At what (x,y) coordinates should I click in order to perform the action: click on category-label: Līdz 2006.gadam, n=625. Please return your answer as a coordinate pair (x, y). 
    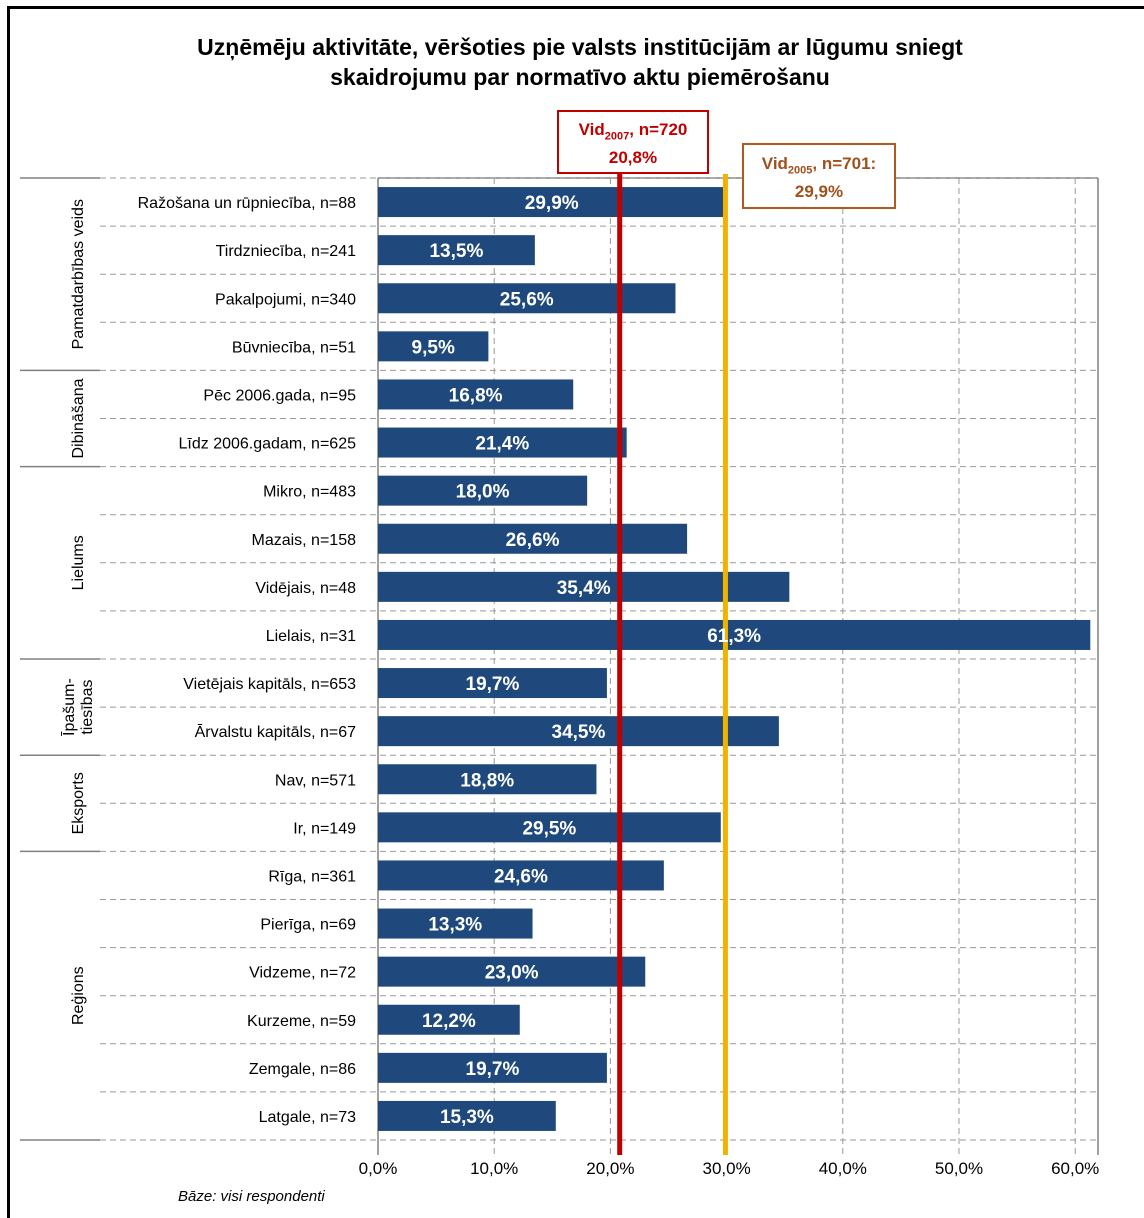
    Looking at the image, I should click on (268, 444).